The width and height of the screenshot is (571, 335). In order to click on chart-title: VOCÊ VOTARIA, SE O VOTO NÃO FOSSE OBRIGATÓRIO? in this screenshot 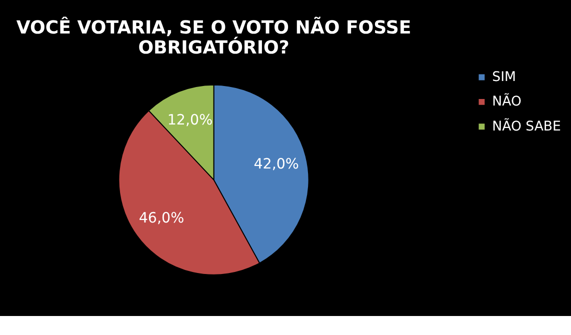, I will do `click(214, 37)`.